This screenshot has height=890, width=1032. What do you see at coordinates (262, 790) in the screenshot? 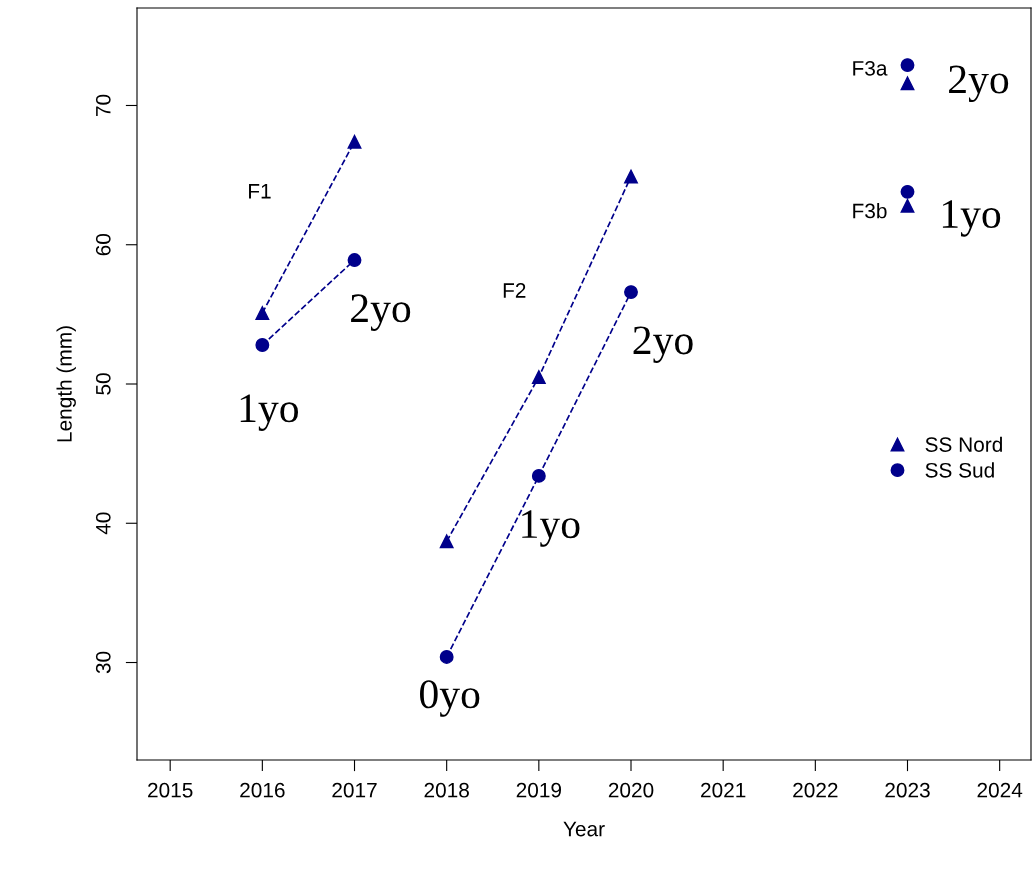
I see `x-tick-label: 2016` at bounding box center [262, 790].